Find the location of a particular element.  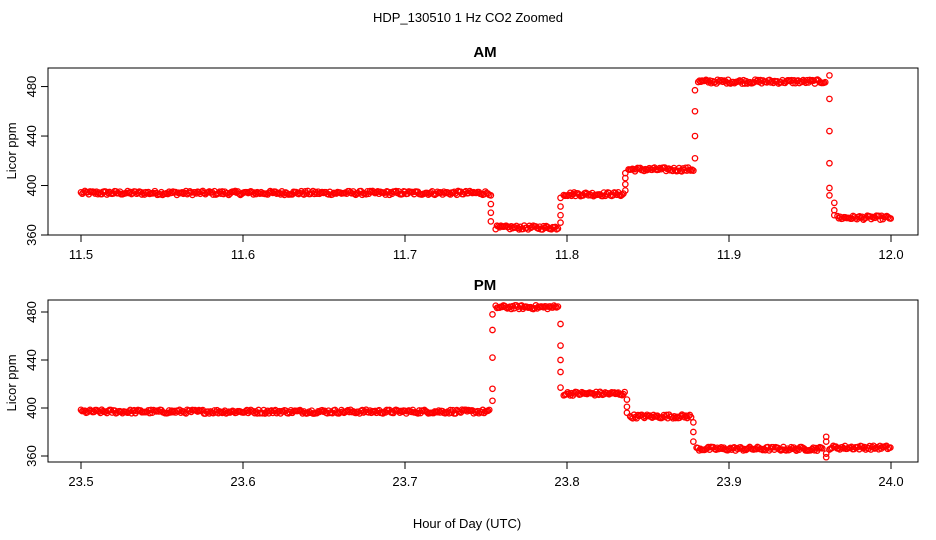

x-tick-label: 11.6 is located at coordinates (243, 254).